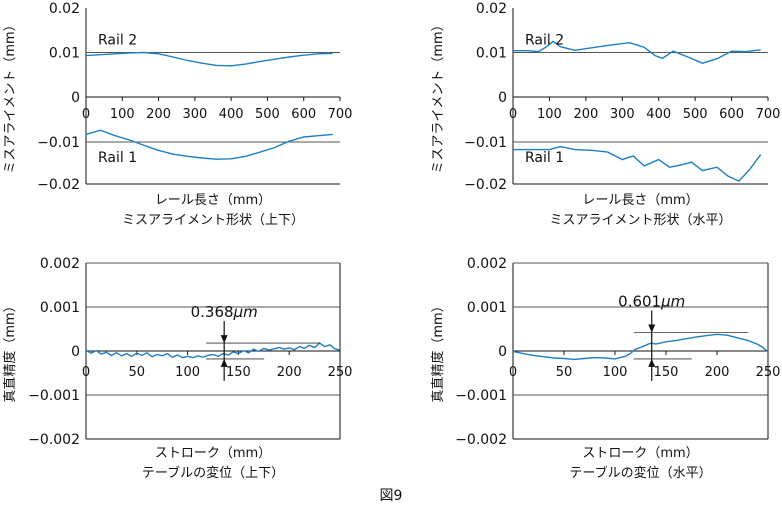  Describe the element at coordinates (391, 496) in the screenshot. I see `figure-caption: 図9` at that location.